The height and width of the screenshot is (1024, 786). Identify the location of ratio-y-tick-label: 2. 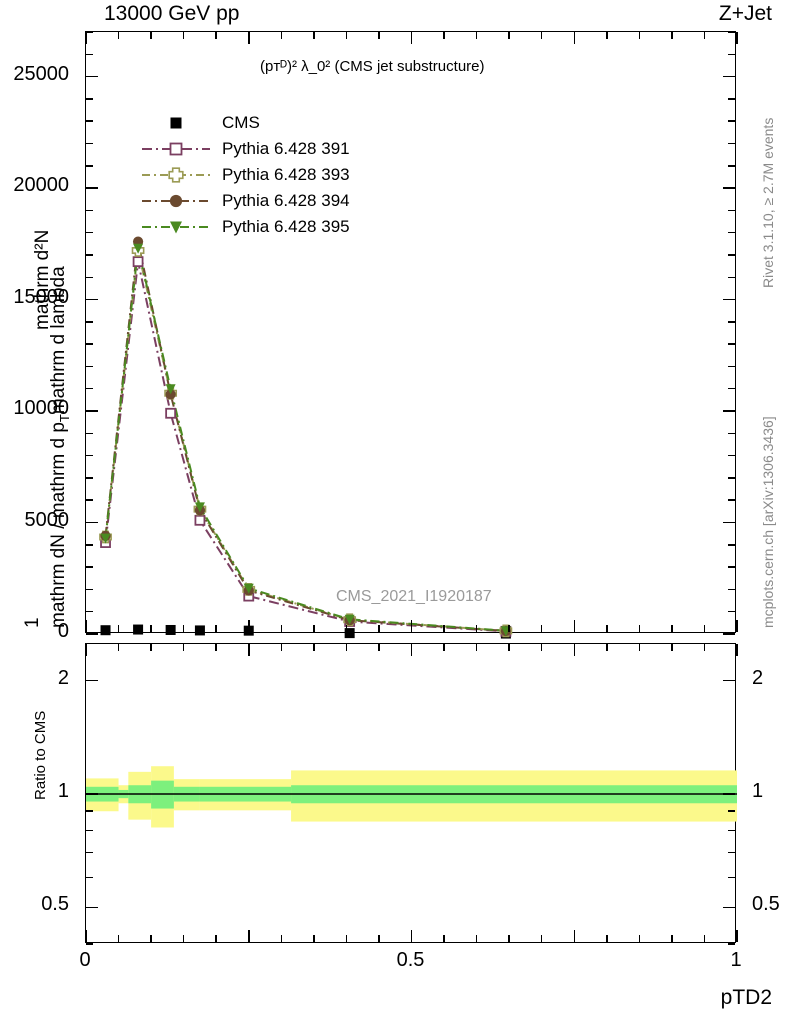
(63, 677).